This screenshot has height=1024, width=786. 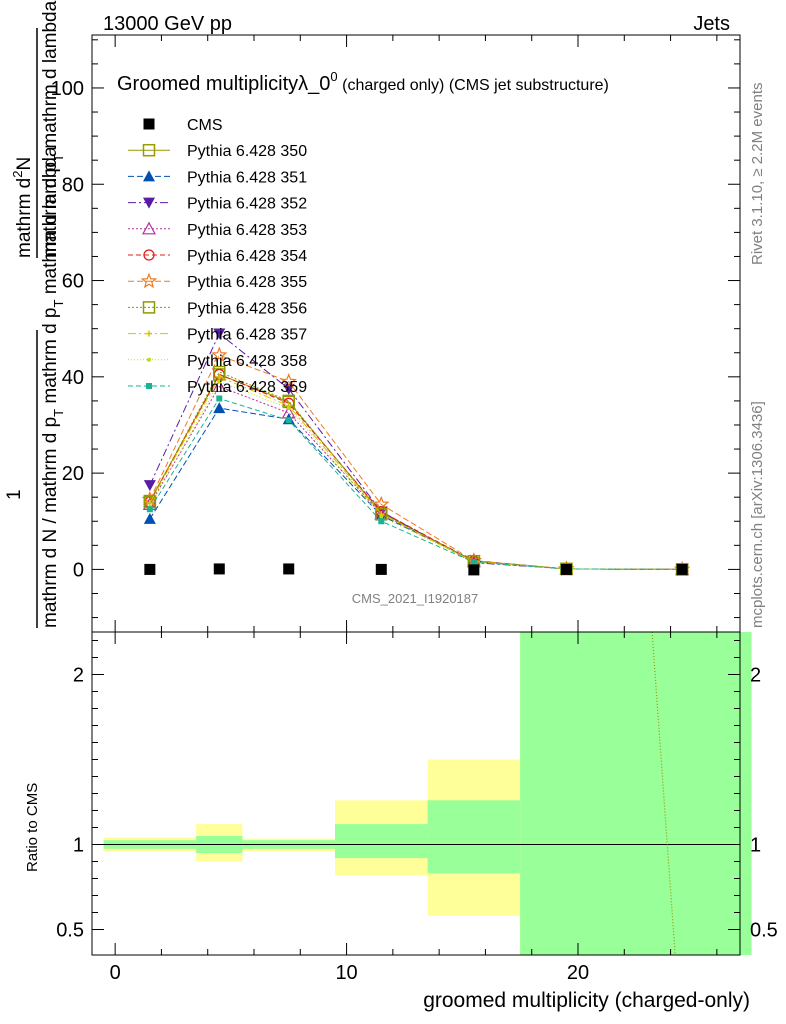 I want to click on series-cms, so click(x=416, y=569).